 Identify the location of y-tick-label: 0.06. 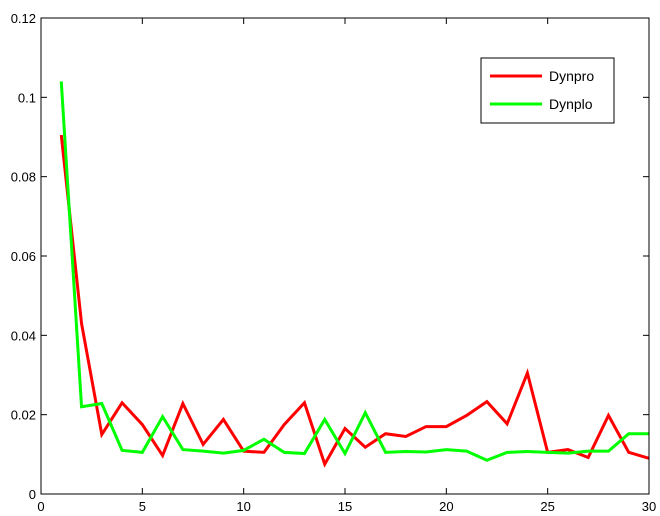
(23, 256).